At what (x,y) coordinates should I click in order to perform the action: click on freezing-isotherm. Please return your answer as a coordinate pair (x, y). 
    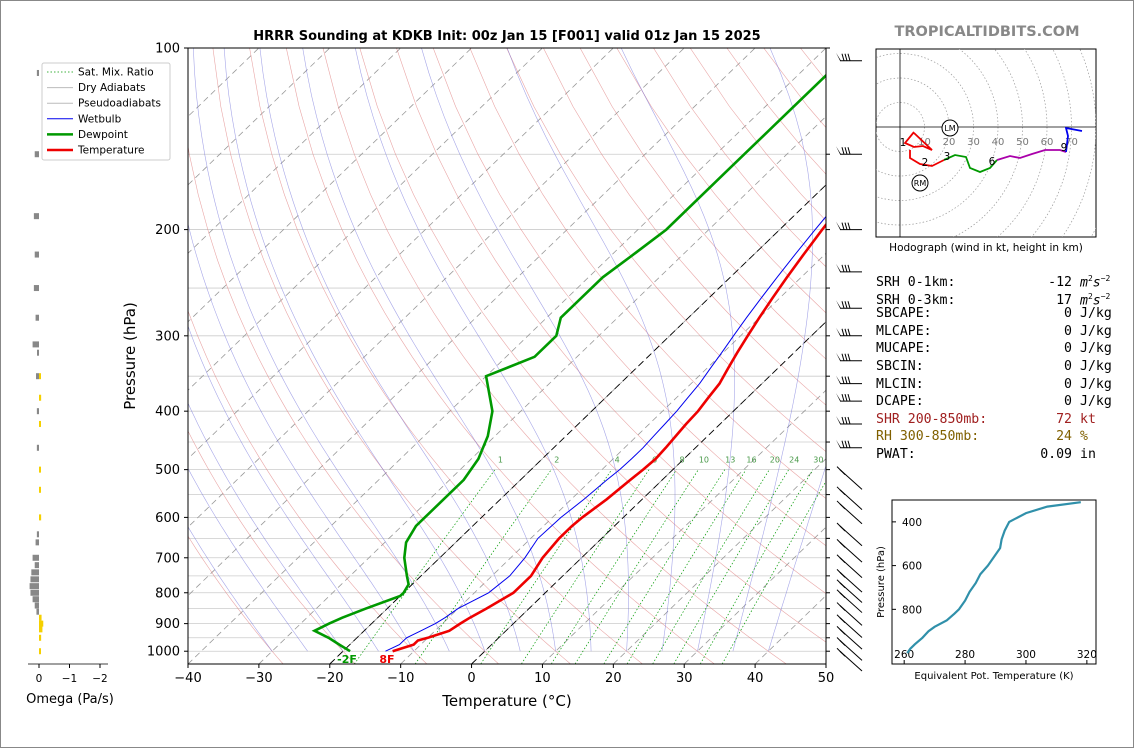
    Looking at the image, I should click on (648, 492).